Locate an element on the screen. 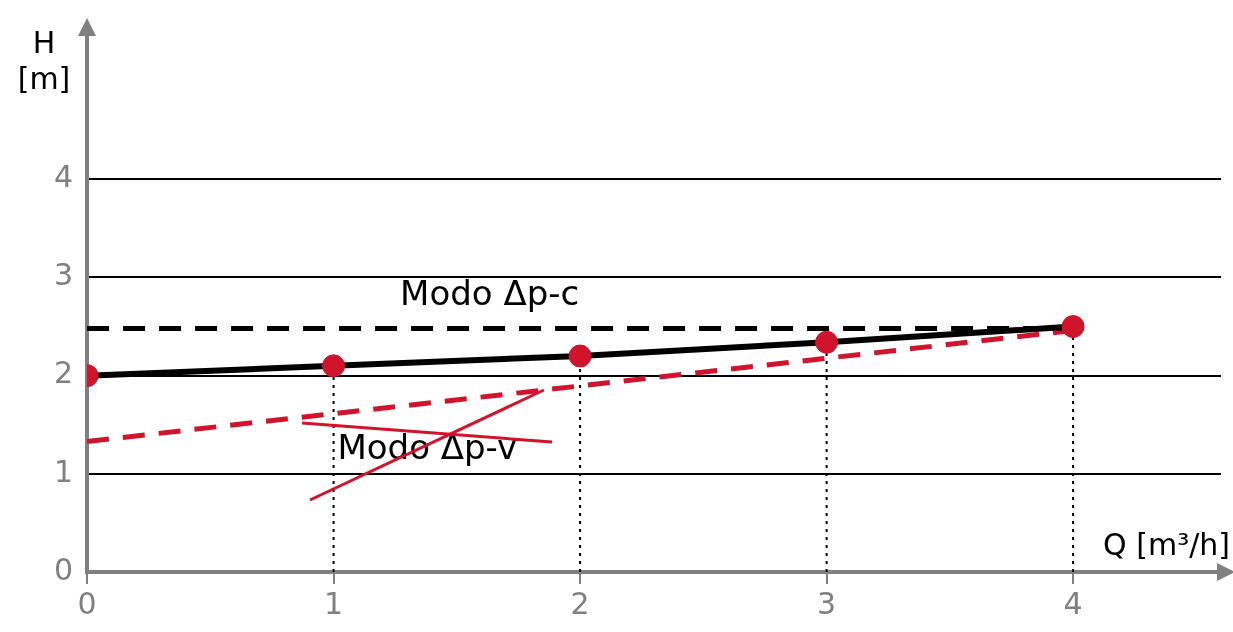  x-tick-label: 0 is located at coordinates (87, 603).